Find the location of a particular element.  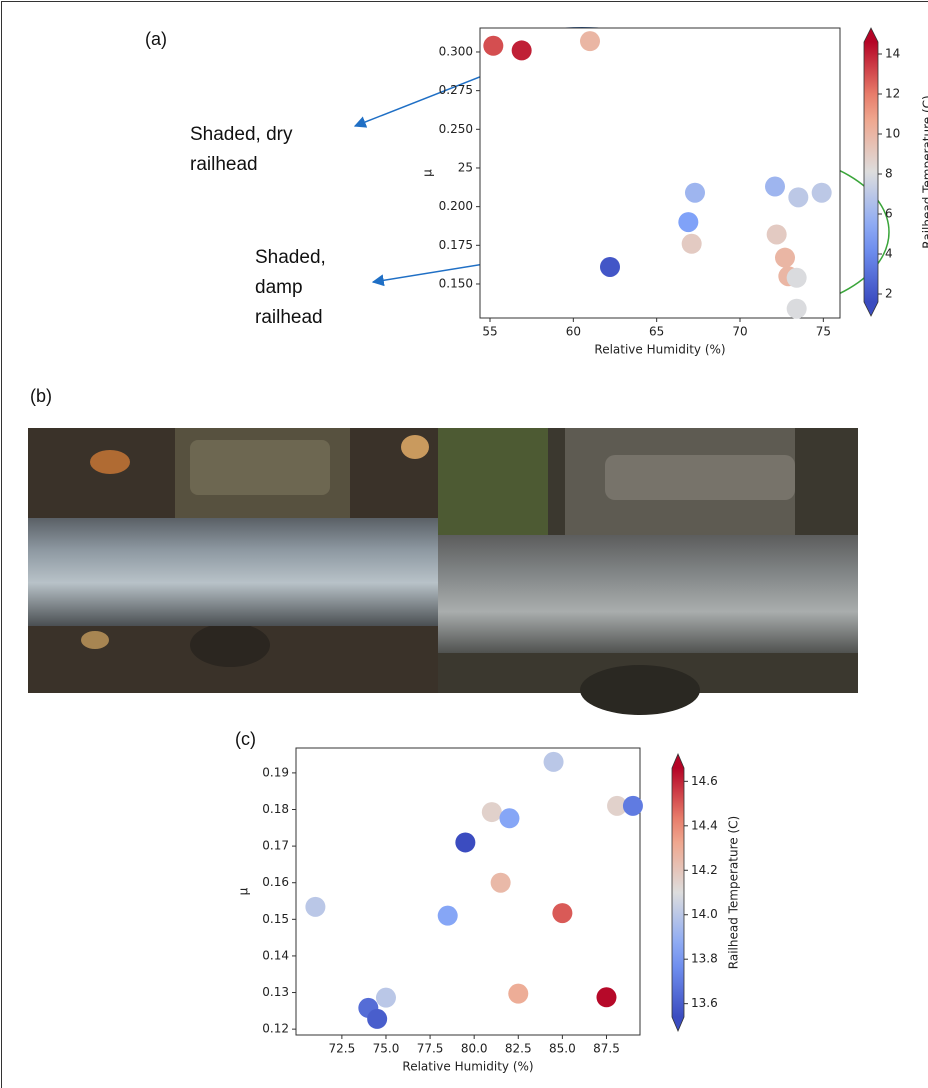

colorbar-tick-label: 8 is located at coordinates (889, 174).